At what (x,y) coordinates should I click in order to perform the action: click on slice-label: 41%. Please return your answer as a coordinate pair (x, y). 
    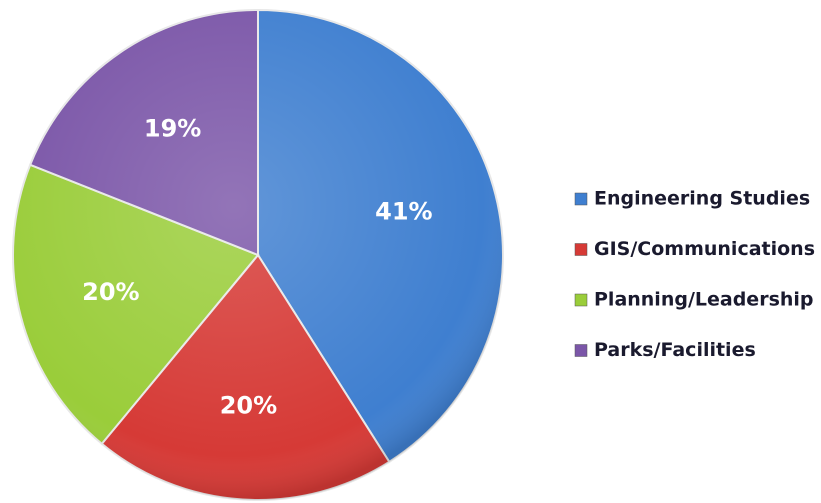
    Looking at the image, I should click on (403, 212).